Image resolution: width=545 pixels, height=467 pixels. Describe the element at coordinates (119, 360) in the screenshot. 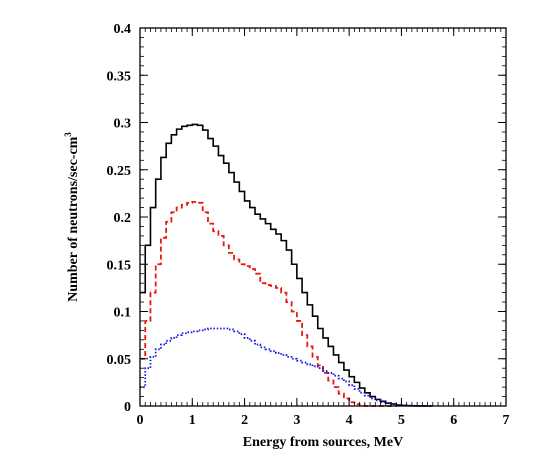

I see `y-tick-label: 0.05` at that location.